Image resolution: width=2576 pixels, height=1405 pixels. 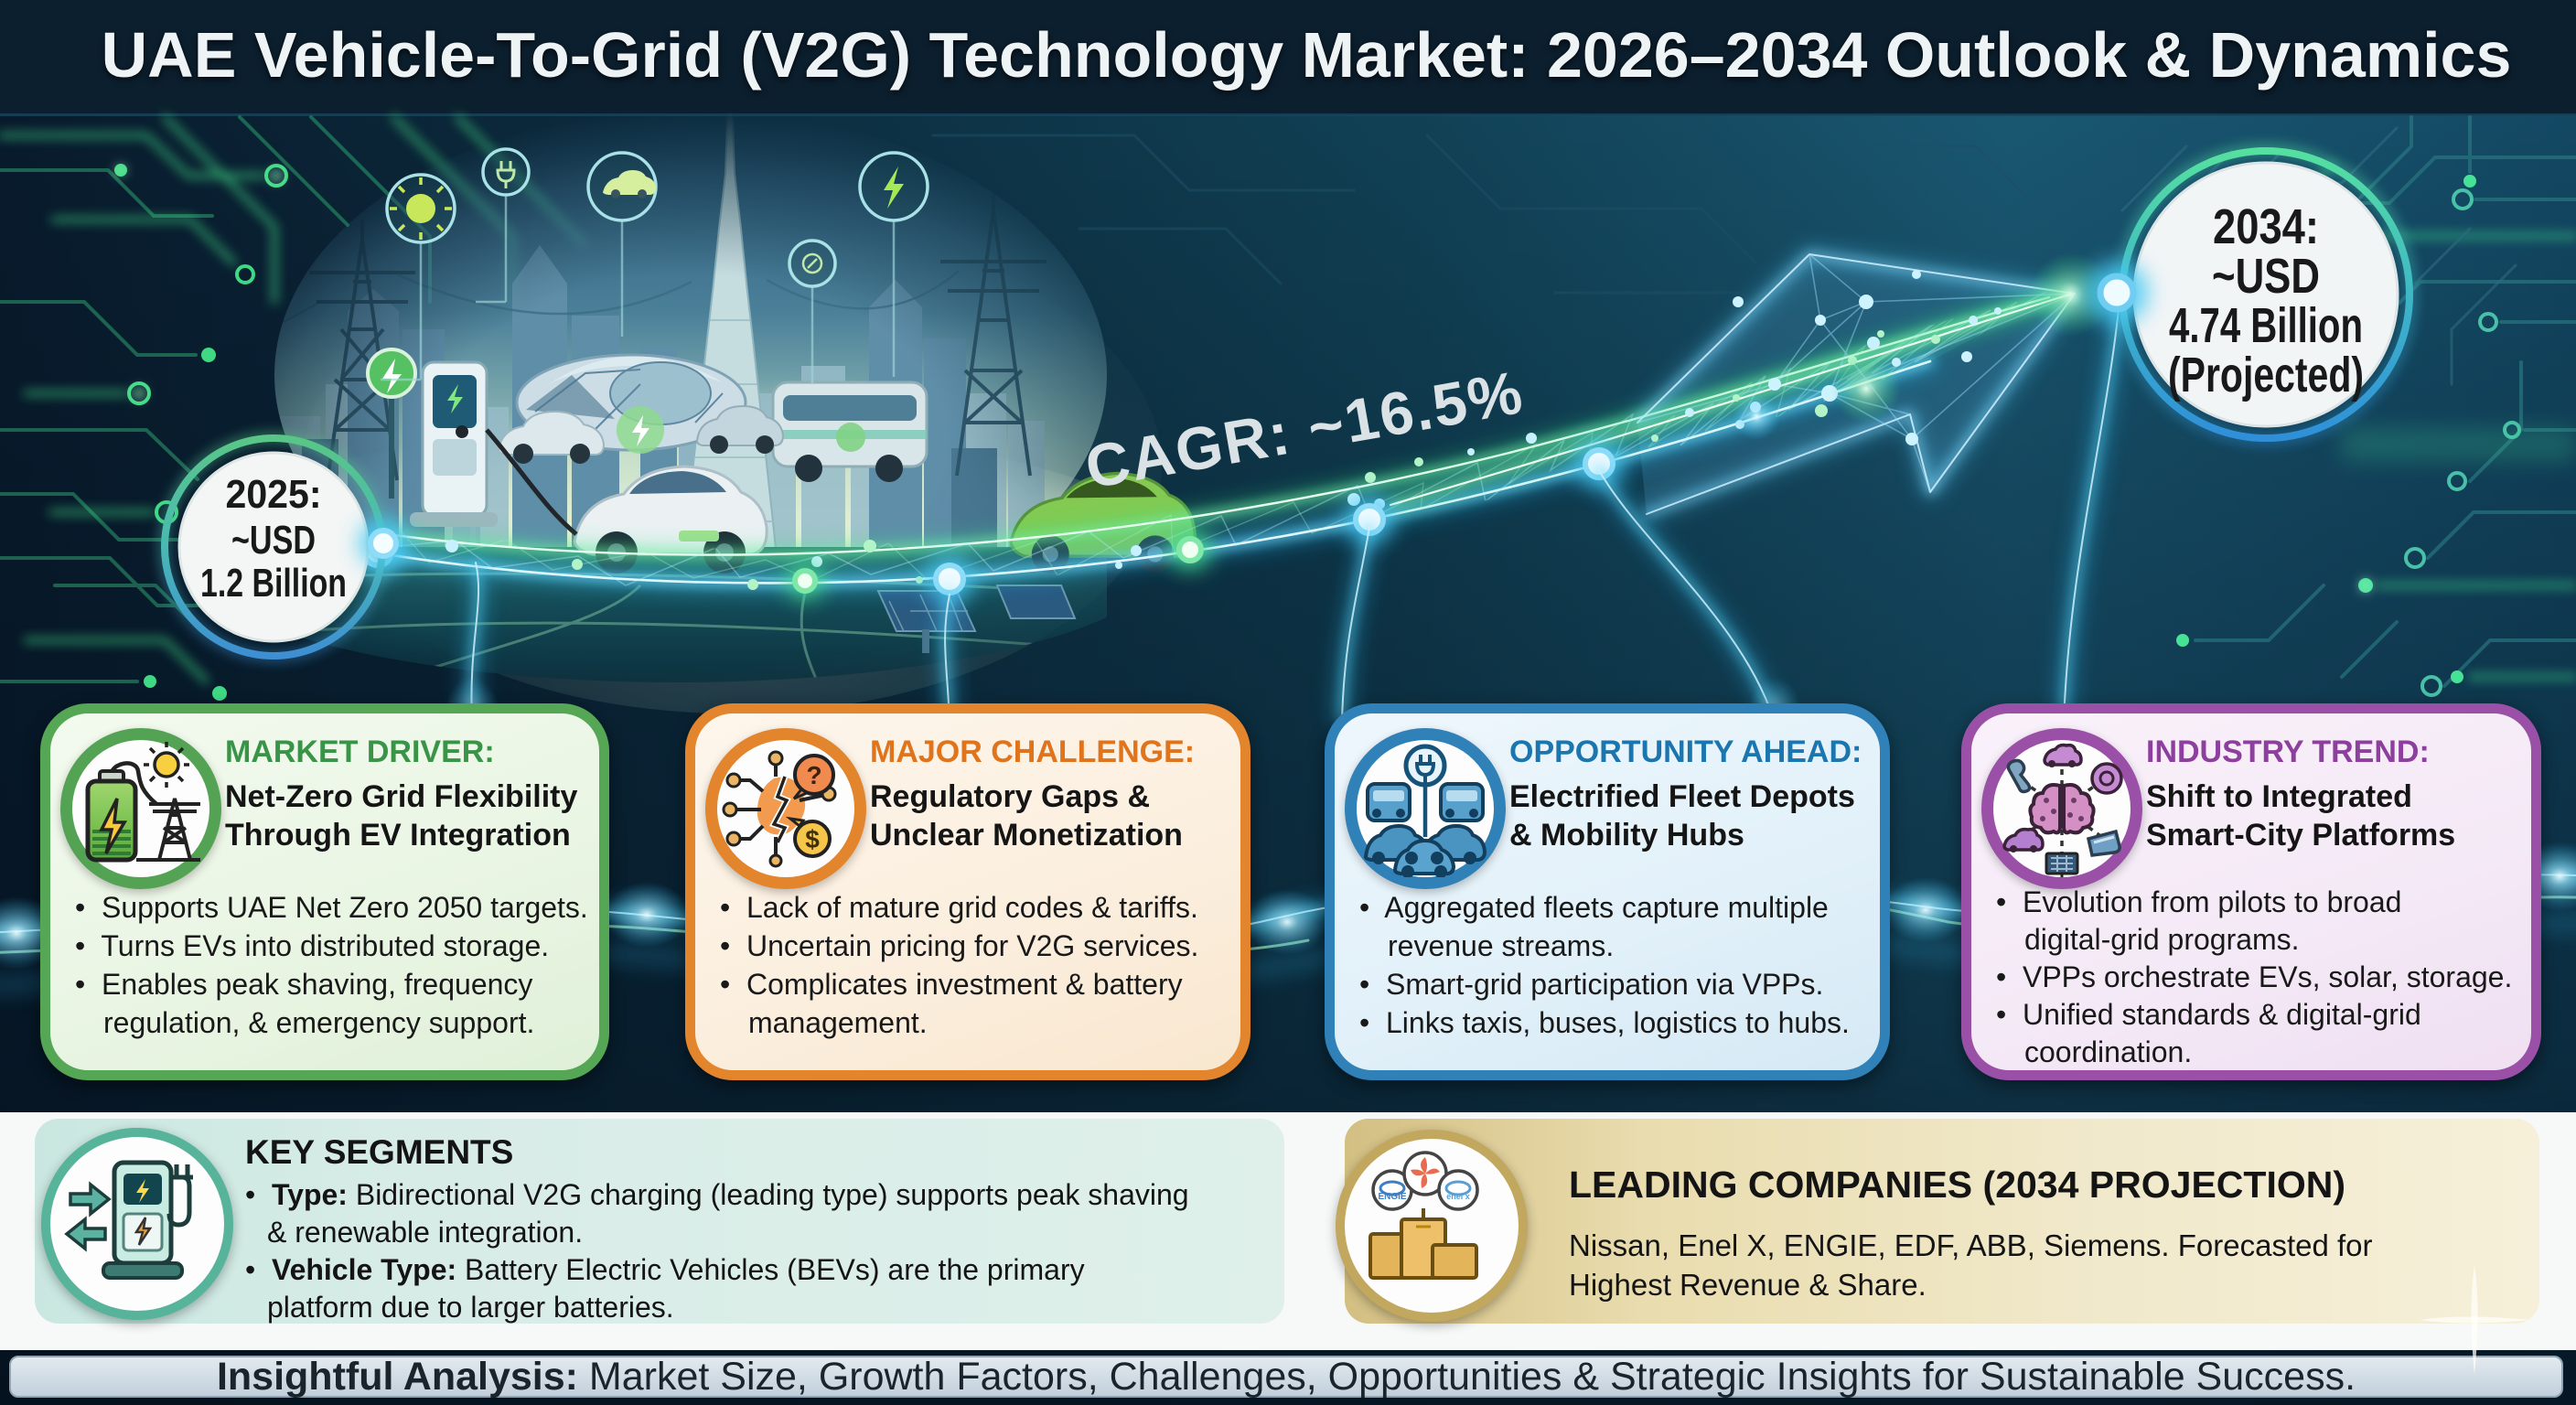 I want to click on svg-text: enel x, so click(x=1458, y=1196).